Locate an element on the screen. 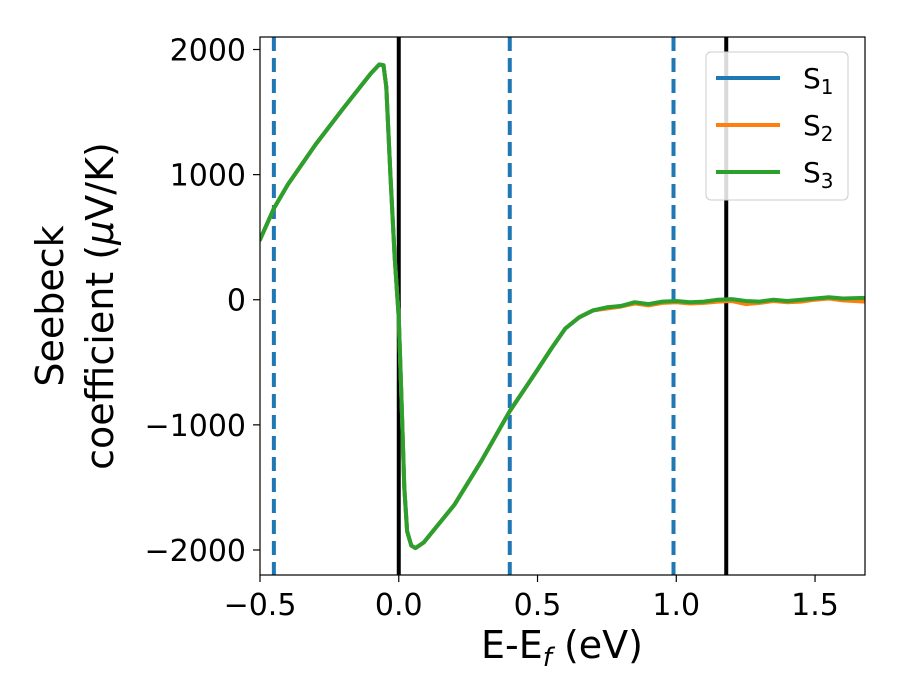 The image size is (900, 700). x-tick-label: 1.5 is located at coordinates (815, 605).